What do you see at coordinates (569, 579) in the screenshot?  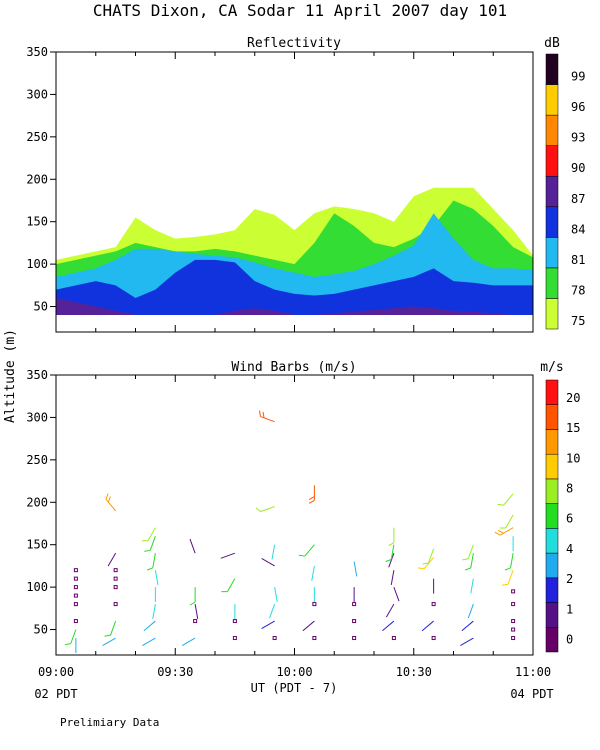 I see `wind-legend-label: 2` at bounding box center [569, 579].